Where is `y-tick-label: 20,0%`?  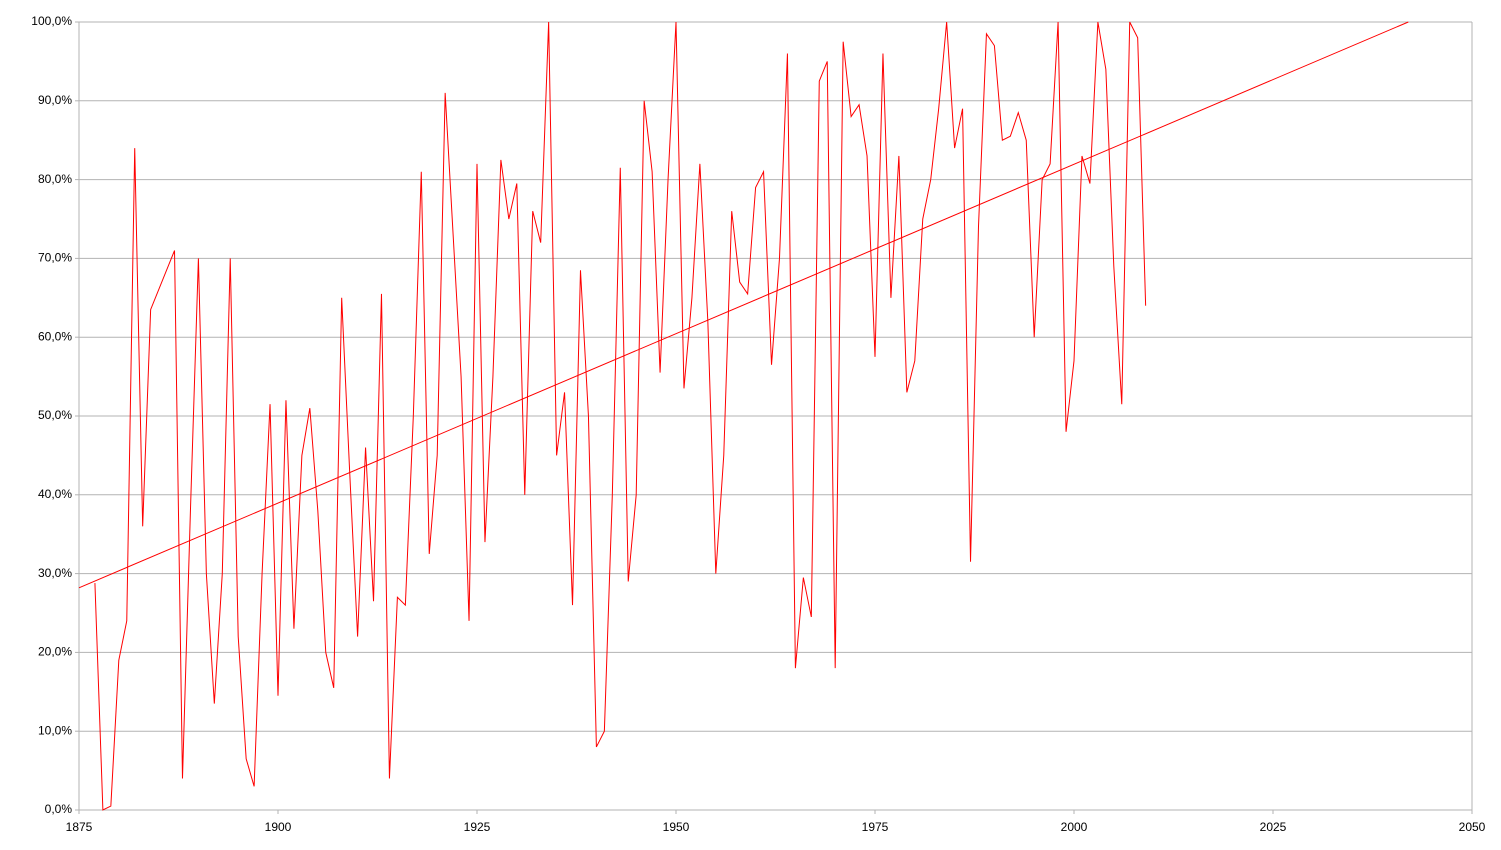
y-tick-label: 20,0% is located at coordinates (55, 652).